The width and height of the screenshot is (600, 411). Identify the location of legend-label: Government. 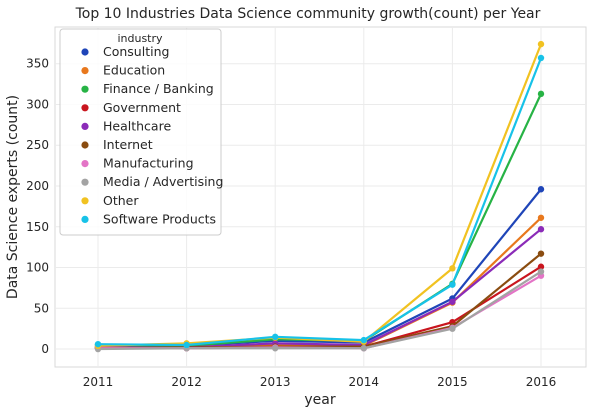
(142, 107).